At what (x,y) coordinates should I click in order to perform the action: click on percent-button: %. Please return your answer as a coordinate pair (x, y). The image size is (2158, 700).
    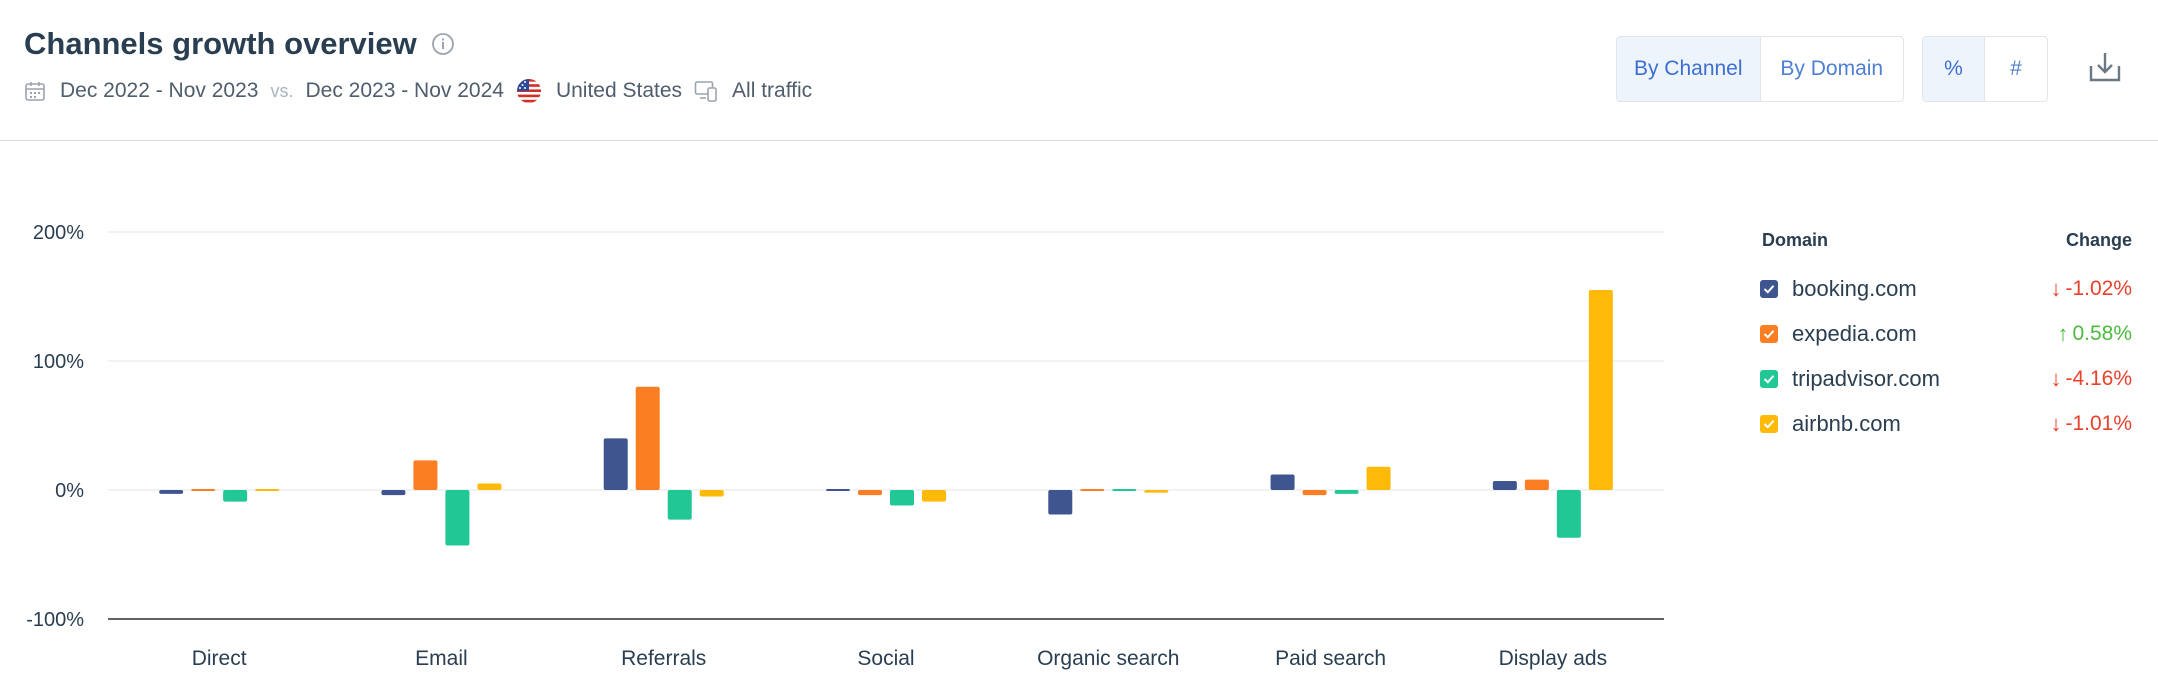
    Looking at the image, I should click on (1953, 69).